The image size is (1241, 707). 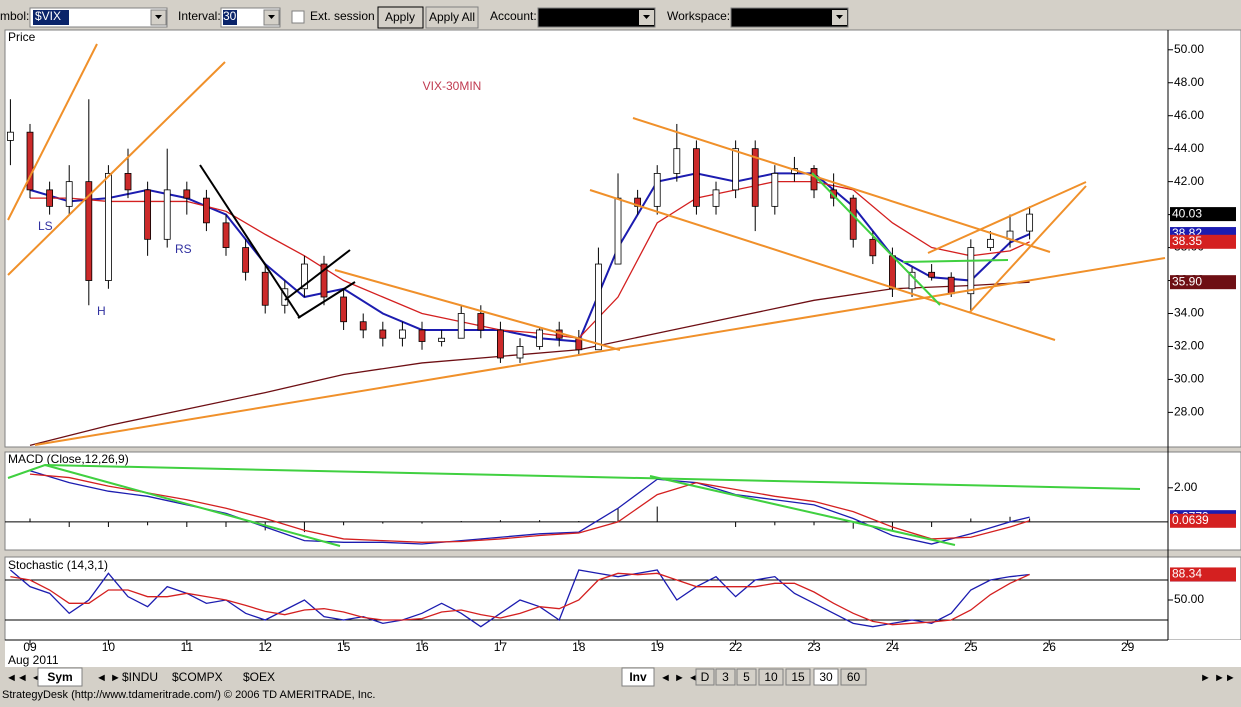 What do you see at coordinates (197, 677) in the screenshot?
I see `tab: $COMPX` at bounding box center [197, 677].